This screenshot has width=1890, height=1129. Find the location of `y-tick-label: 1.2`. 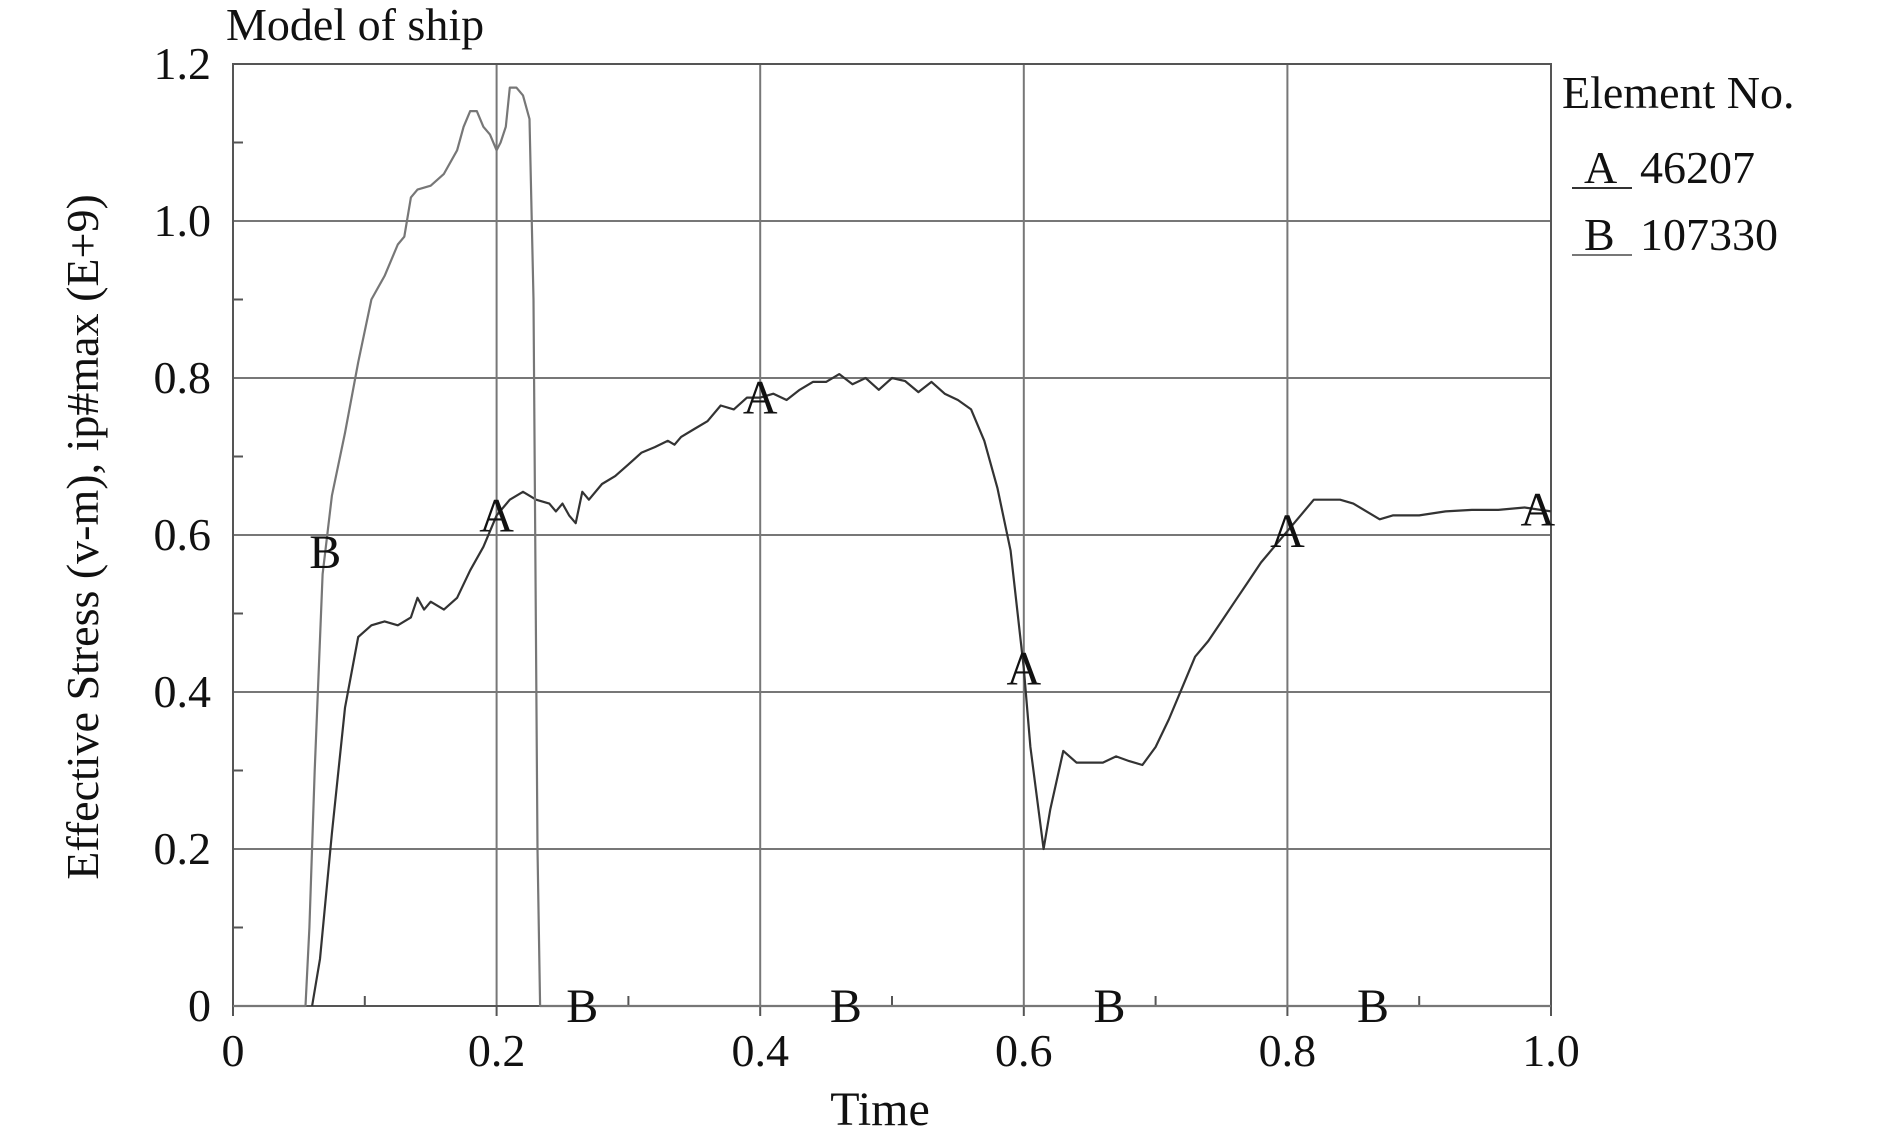

y-tick-label: 1.2 is located at coordinates (183, 63).